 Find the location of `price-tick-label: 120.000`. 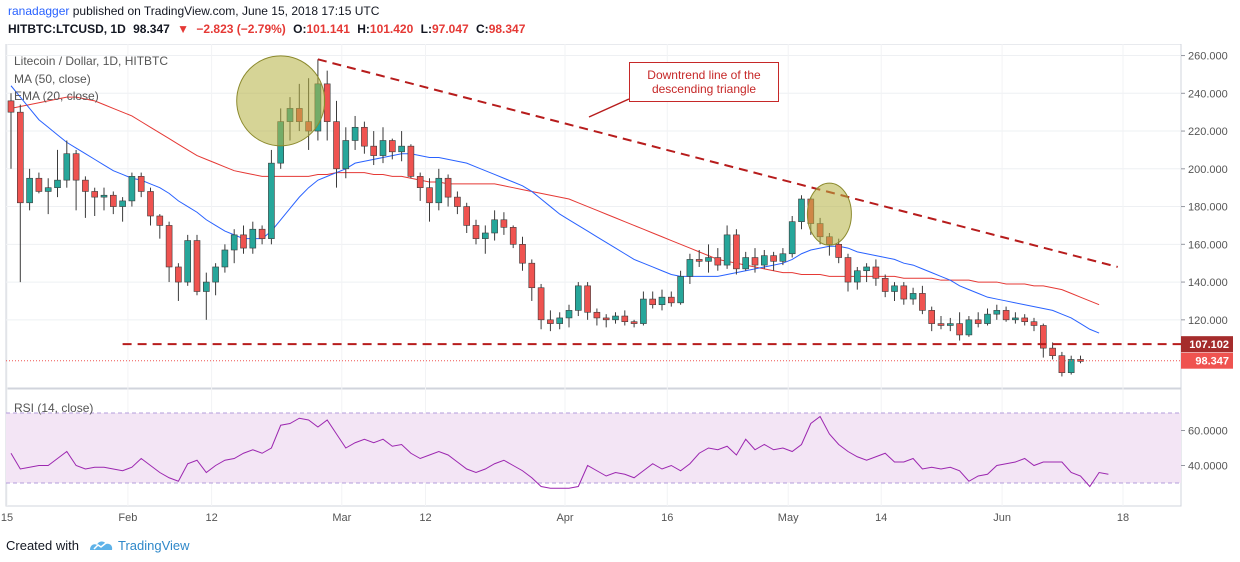

price-tick-label: 120.000 is located at coordinates (1208, 321).